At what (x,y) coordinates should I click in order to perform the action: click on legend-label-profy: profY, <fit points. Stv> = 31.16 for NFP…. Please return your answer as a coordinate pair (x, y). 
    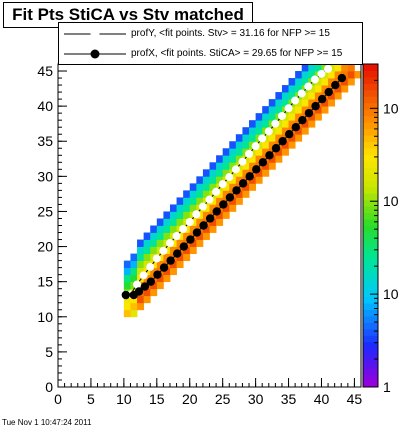
    Looking at the image, I should click on (230, 33).